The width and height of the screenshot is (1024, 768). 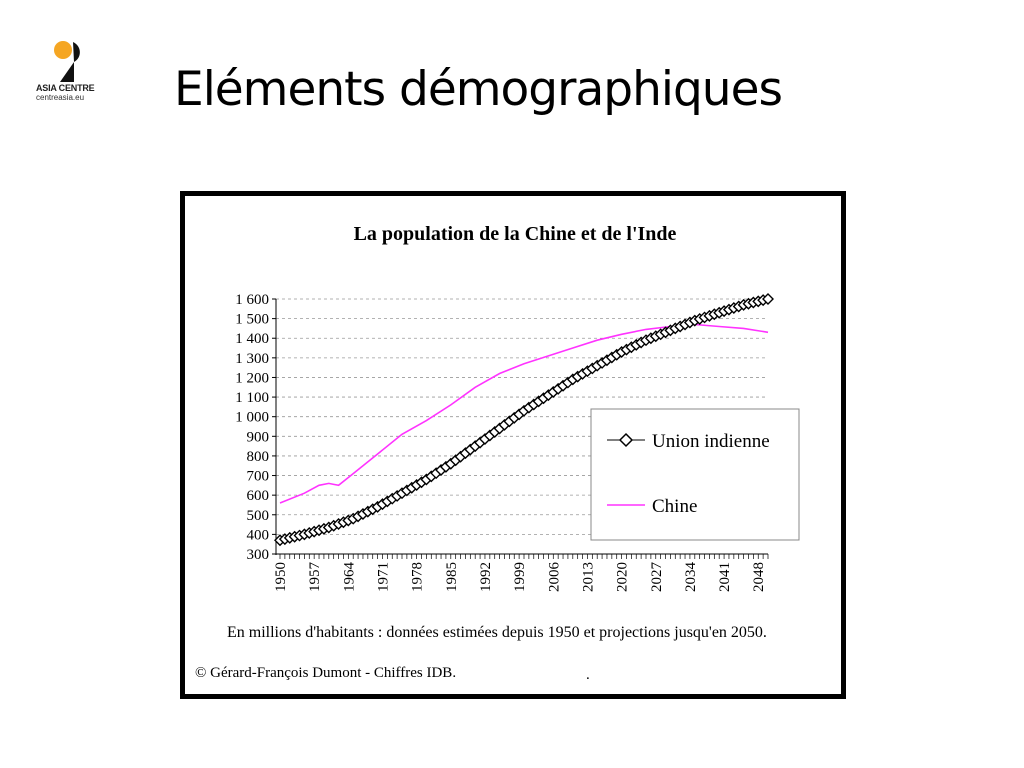 What do you see at coordinates (258, 516) in the screenshot?
I see `y-tick-label: 500` at bounding box center [258, 516].